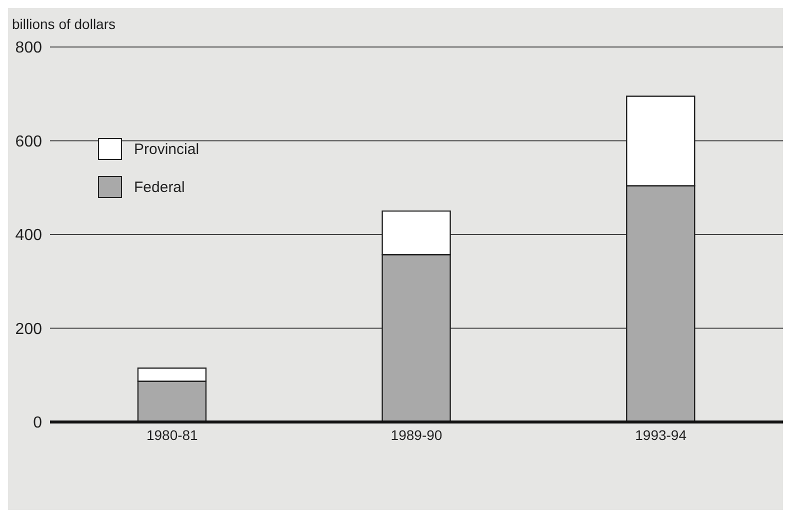 The height and width of the screenshot is (518, 791). I want to click on x-tick-label: 1980-81, so click(172, 434).